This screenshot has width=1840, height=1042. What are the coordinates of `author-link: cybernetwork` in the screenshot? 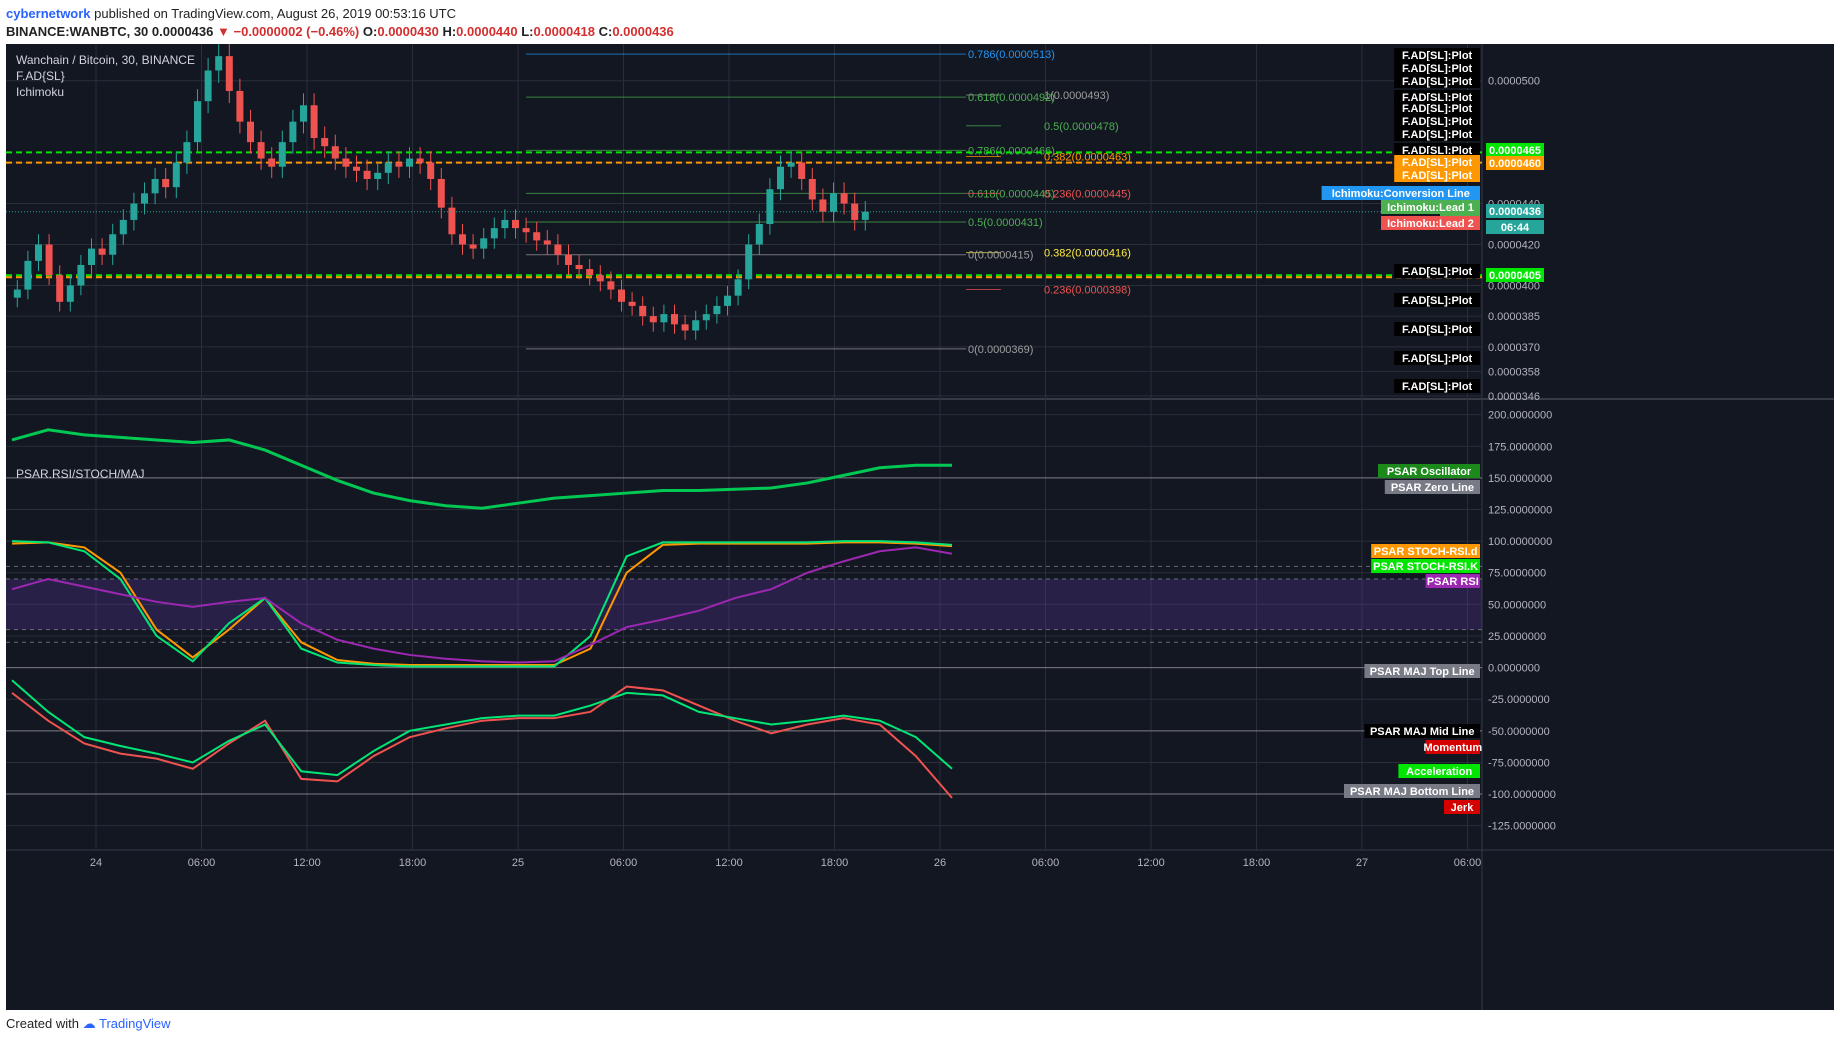 It's located at (48, 13).